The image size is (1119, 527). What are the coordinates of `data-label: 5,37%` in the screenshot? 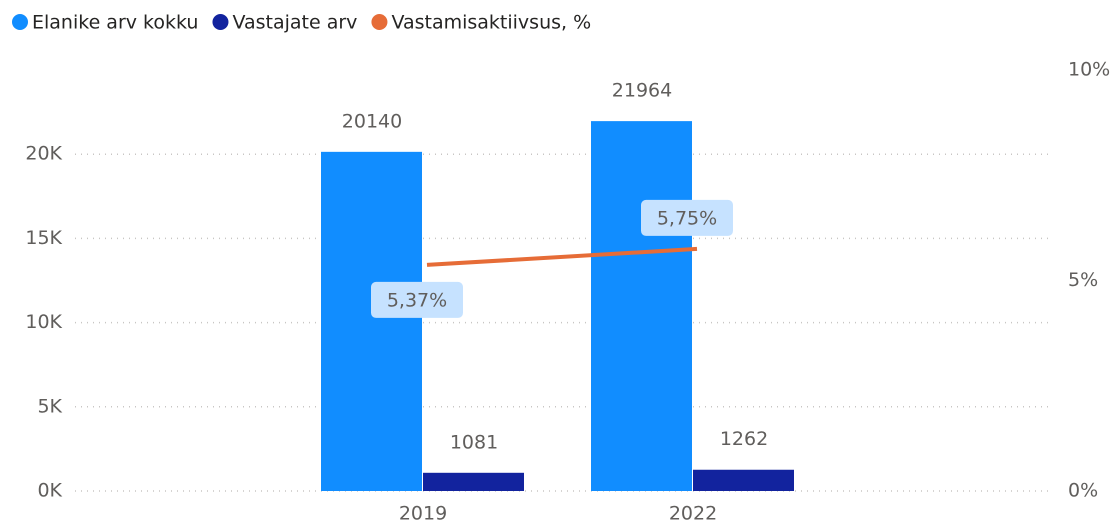 It's located at (417, 300).